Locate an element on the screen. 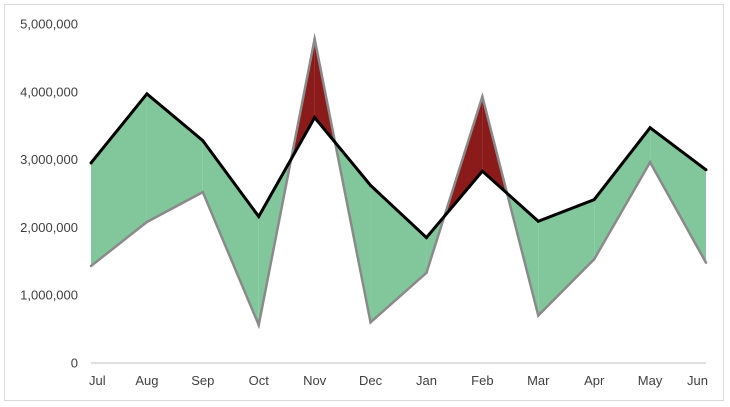 The image size is (730, 407). x-tick-label-dec: Dec is located at coordinates (371, 380).